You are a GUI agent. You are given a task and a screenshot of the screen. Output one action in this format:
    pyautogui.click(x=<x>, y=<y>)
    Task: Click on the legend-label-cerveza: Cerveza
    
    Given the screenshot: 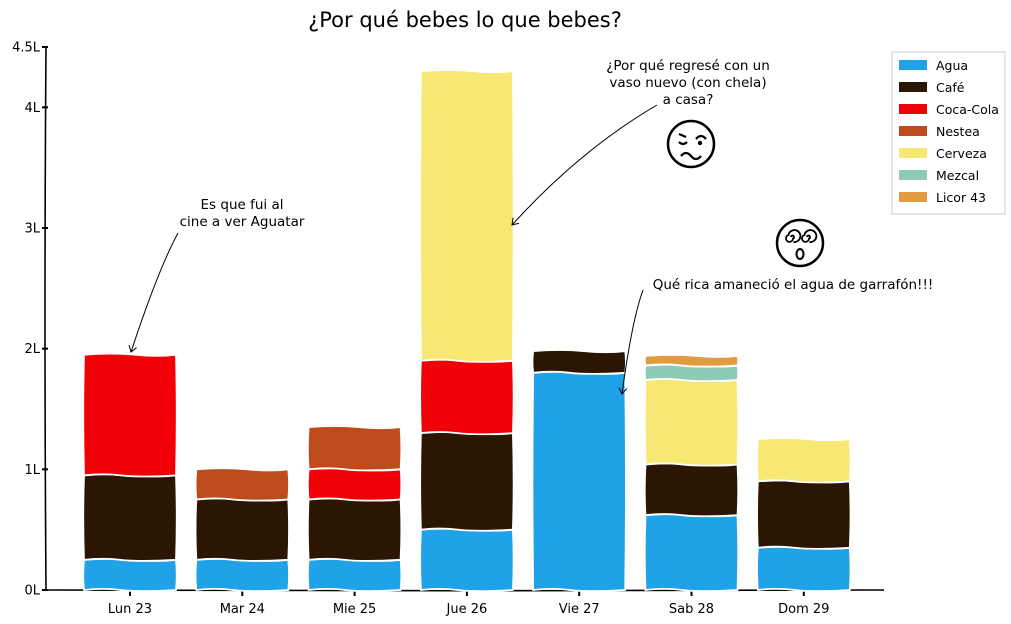 What is the action you would take?
    pyautogui.click(x=961, y=153)
    